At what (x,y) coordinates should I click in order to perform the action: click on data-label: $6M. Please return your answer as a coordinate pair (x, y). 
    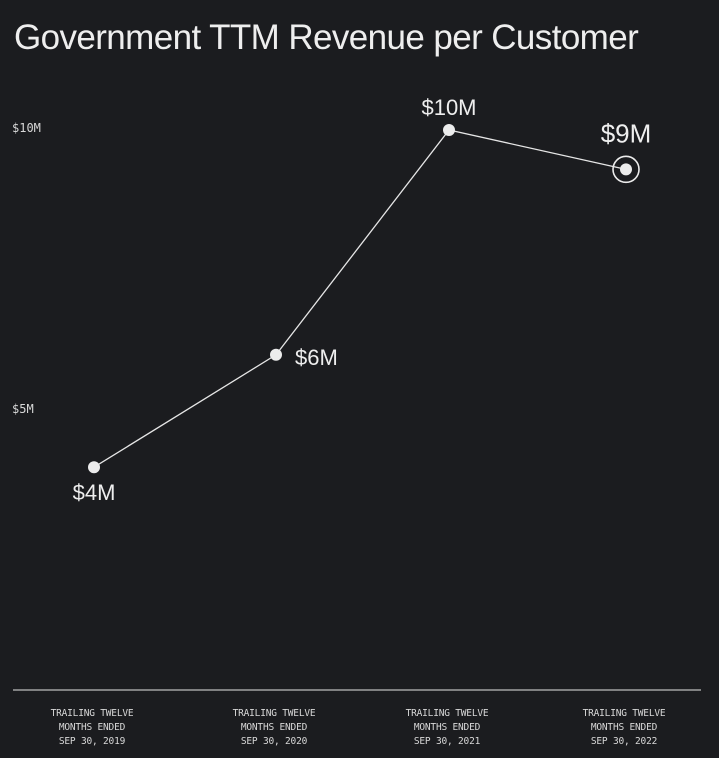
    Looking at the image, I should click on (316, 357).